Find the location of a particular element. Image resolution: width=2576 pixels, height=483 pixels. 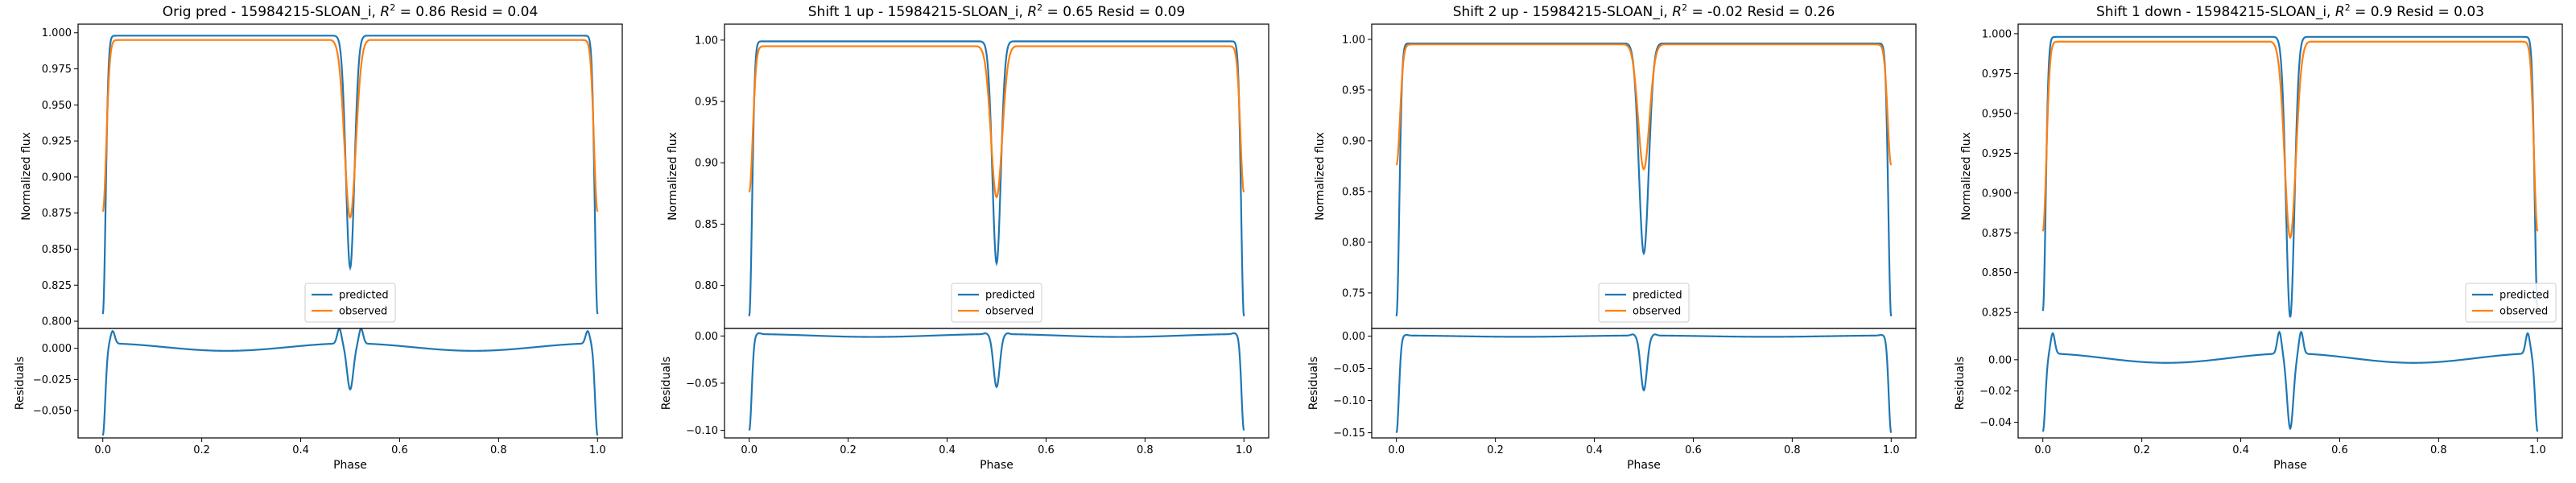

residual-ytick-label: −0.02 is located at coordinates (1995, 392).